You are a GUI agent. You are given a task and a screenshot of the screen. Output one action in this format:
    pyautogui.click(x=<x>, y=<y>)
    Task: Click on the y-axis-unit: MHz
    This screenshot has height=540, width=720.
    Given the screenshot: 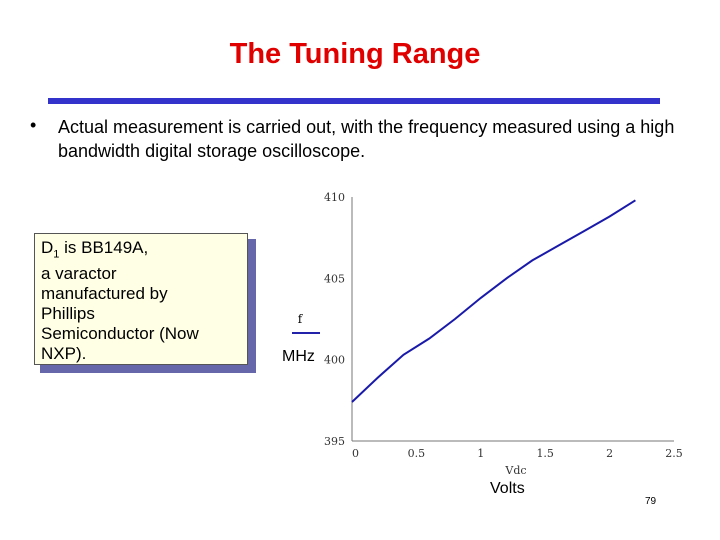 What is the action you would take?
    pyautogui.click(x=298, y=356)
    